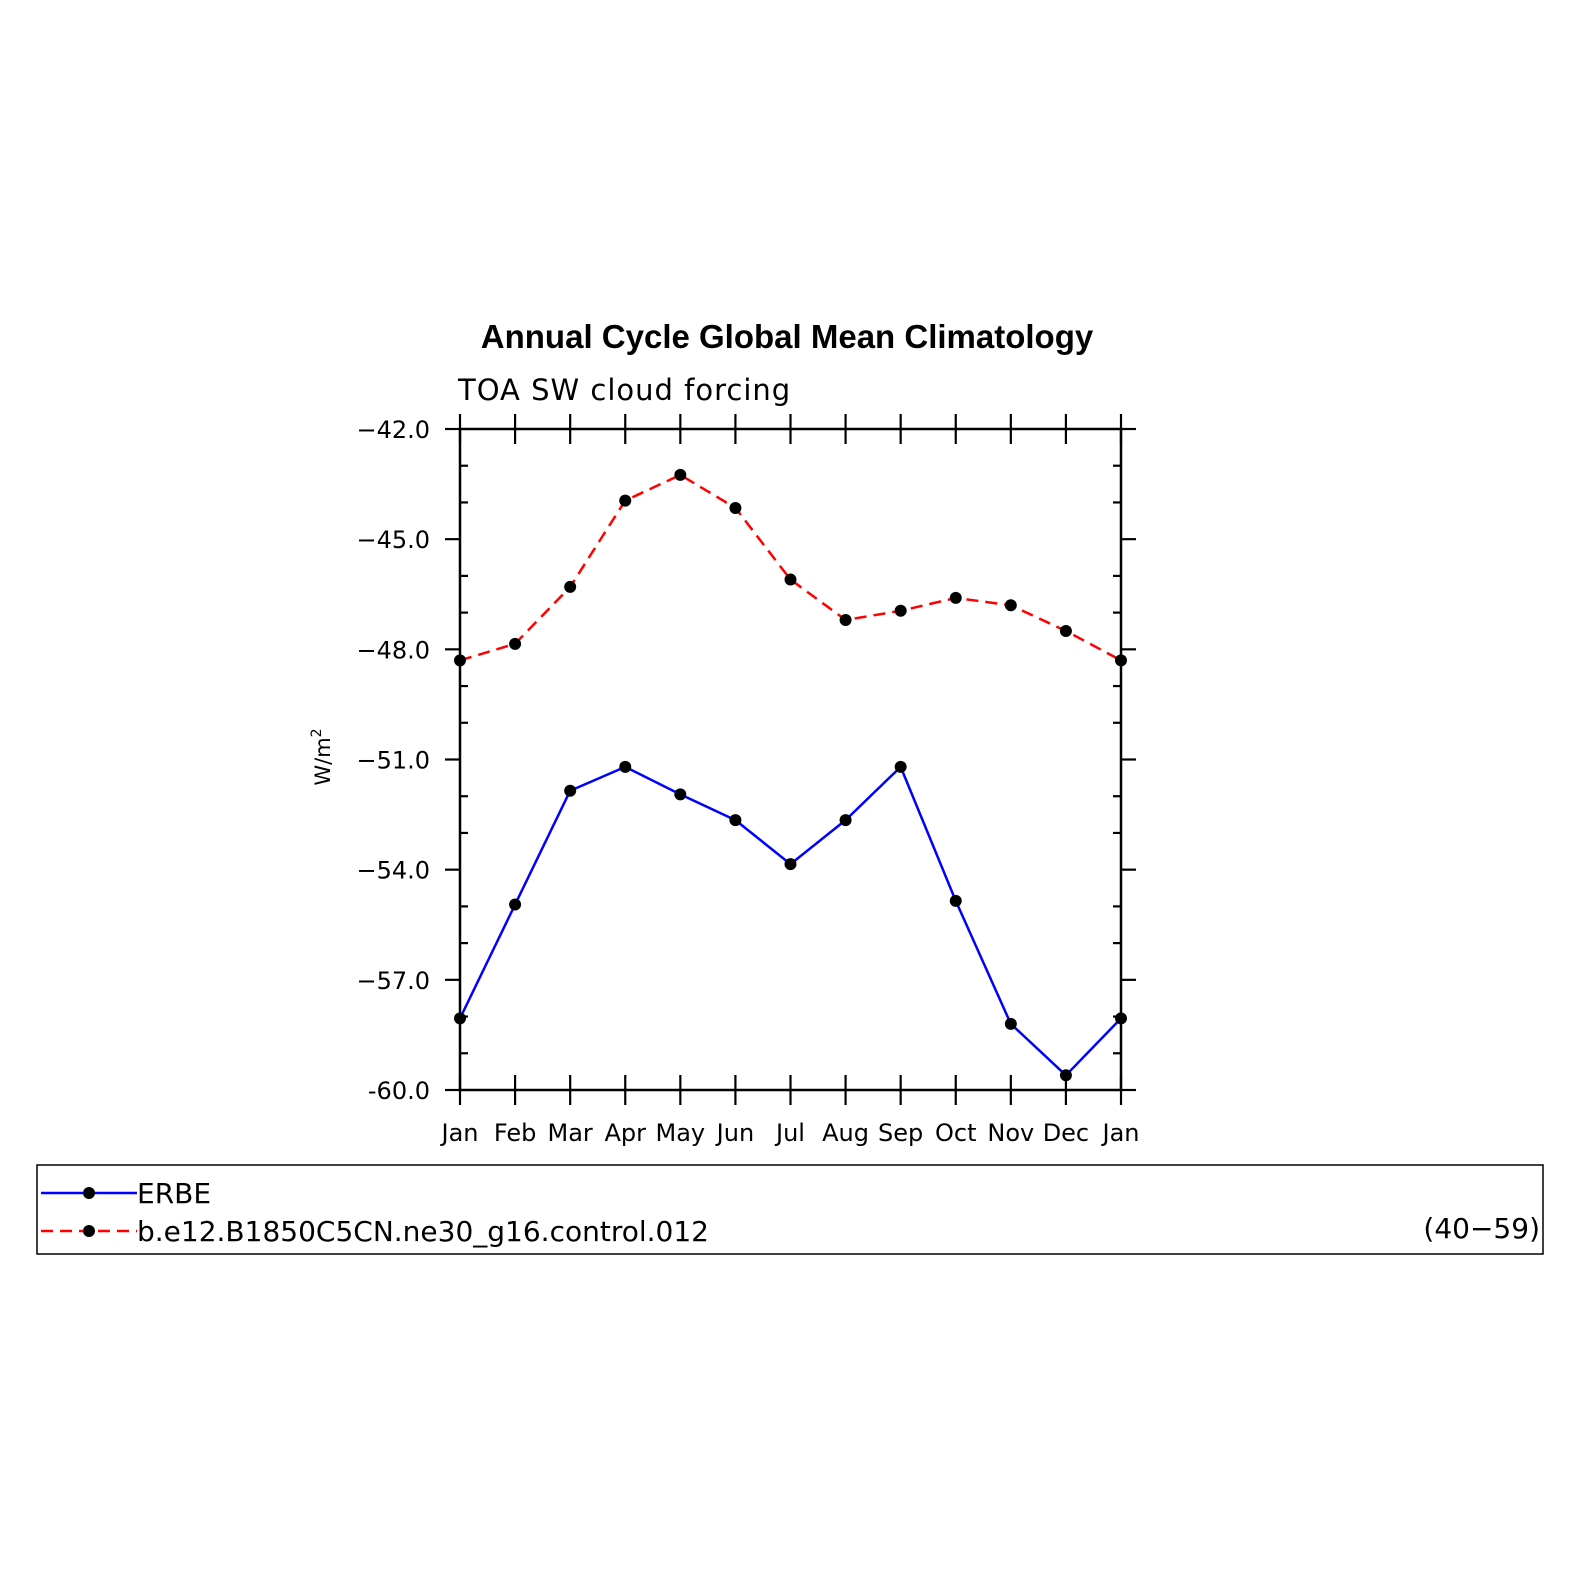 The width and height of the screenshot is (1575, 1575). What do you see at coordinates (625, 1133) in the screenshot?
I see `x-tick-label: Apr` at bounding box center [625, 1133].